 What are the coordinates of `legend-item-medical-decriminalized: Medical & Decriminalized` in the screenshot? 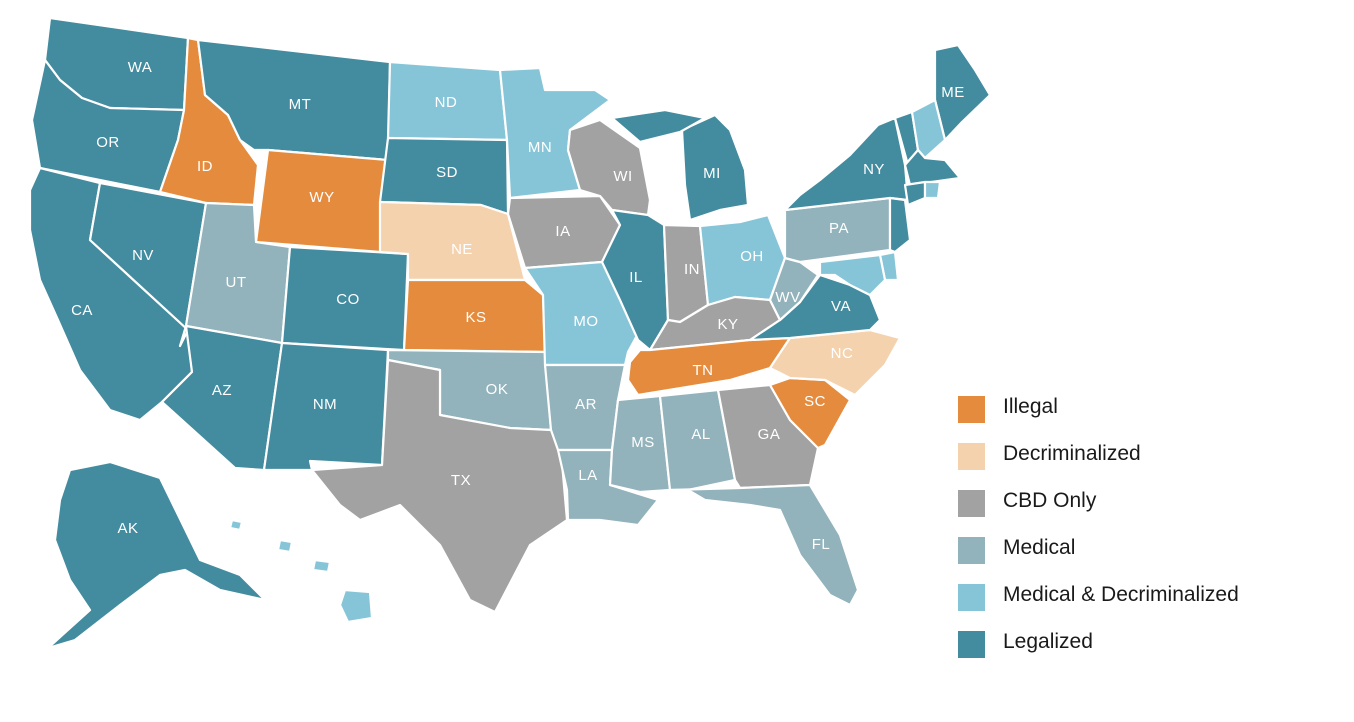 It's located at (1148, 598).